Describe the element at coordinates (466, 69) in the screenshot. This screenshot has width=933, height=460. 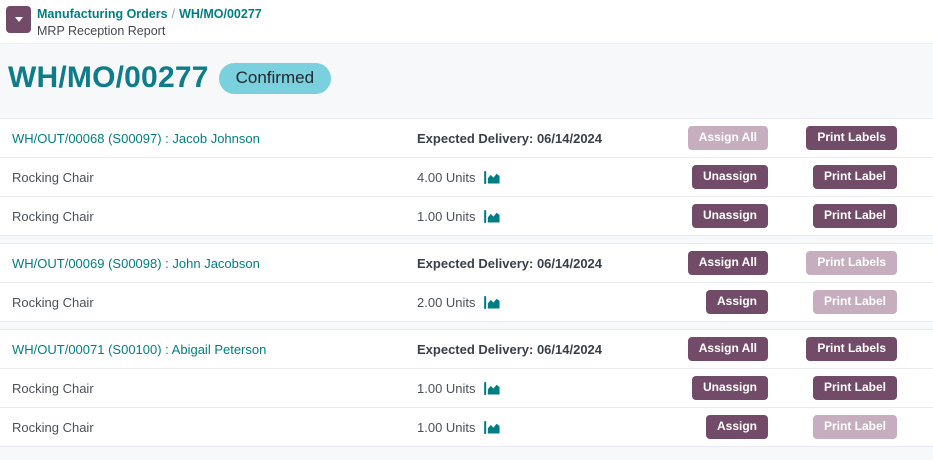
I see `page-header: WH/MO/00277 Confirmed` at that location.